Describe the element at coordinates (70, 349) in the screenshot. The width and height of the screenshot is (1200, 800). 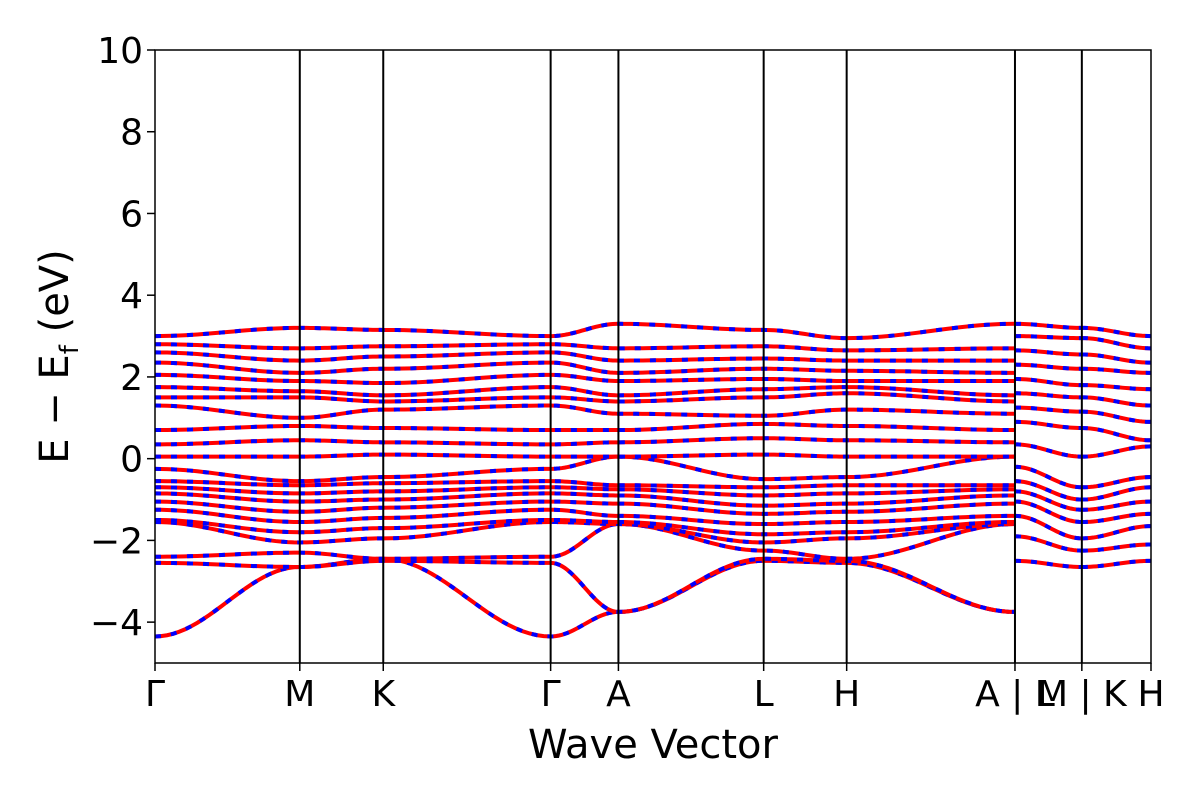
I see `y-axis-label-subscript: f` at that location.